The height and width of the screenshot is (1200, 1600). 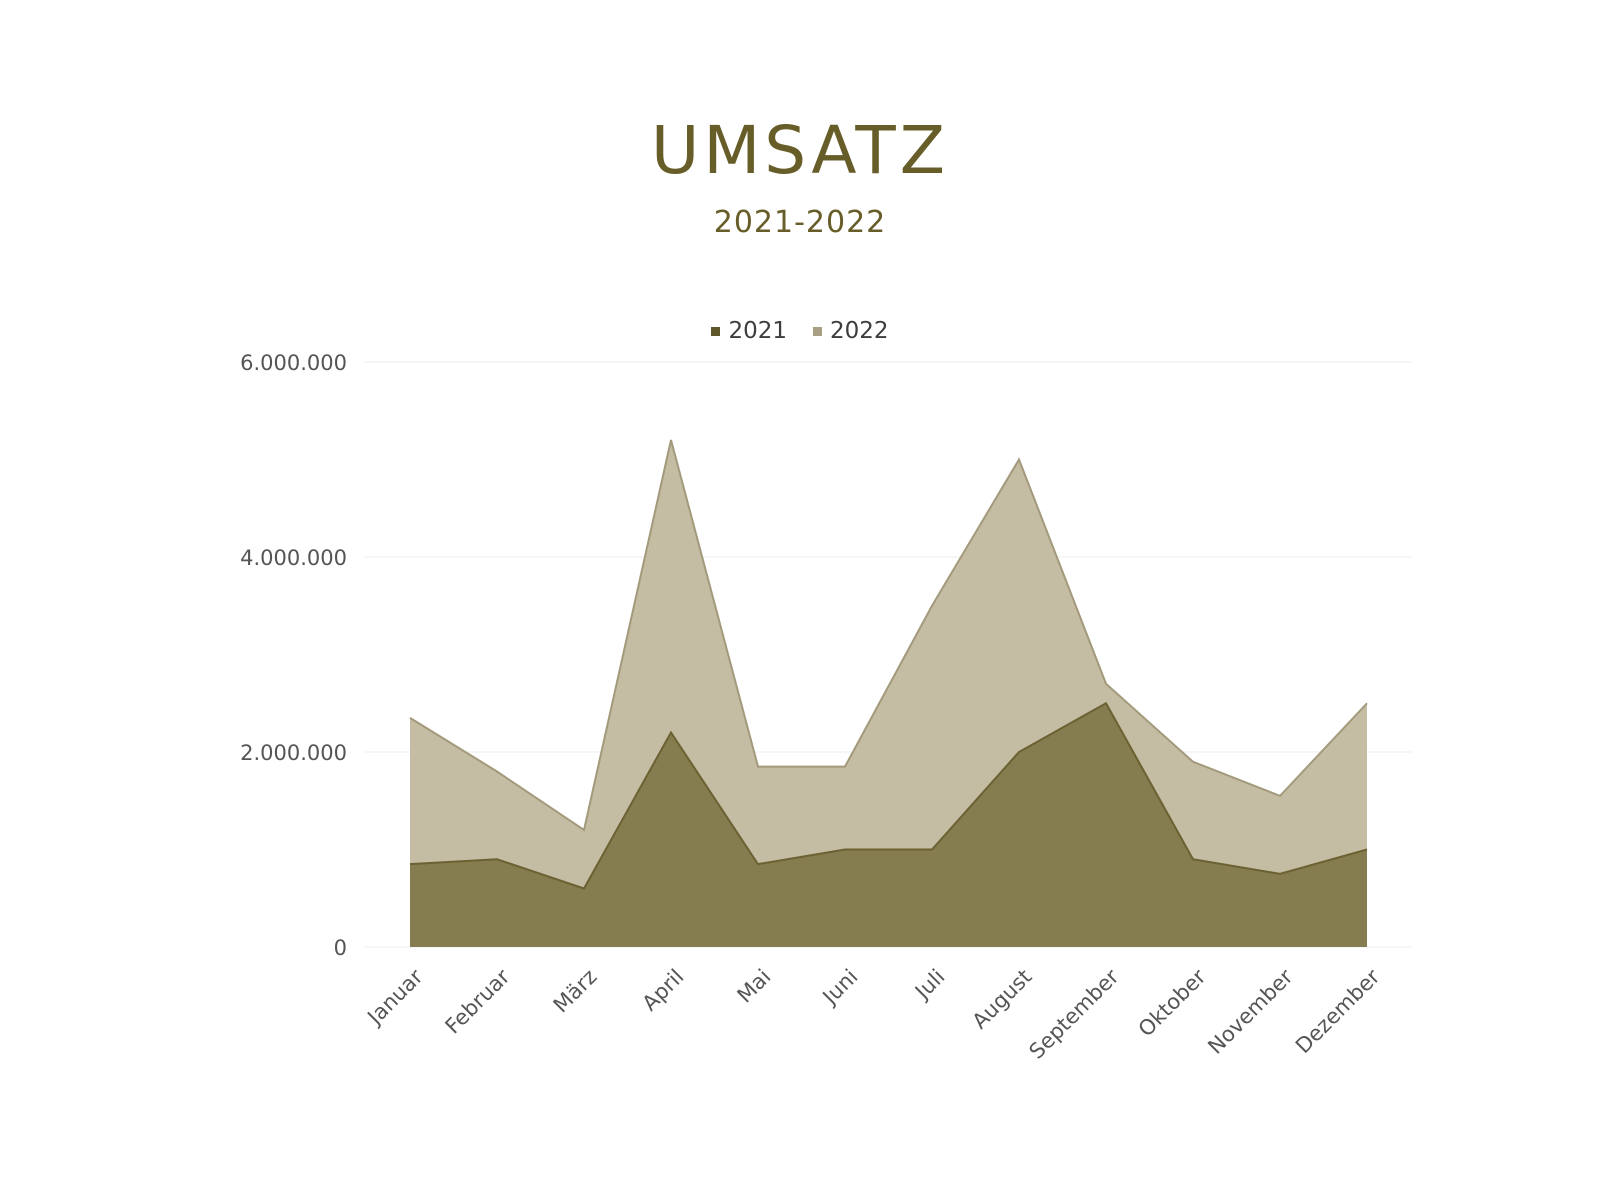 I want to click on y-tick-label-1: 2.000.000, so click(x=293, y=753).